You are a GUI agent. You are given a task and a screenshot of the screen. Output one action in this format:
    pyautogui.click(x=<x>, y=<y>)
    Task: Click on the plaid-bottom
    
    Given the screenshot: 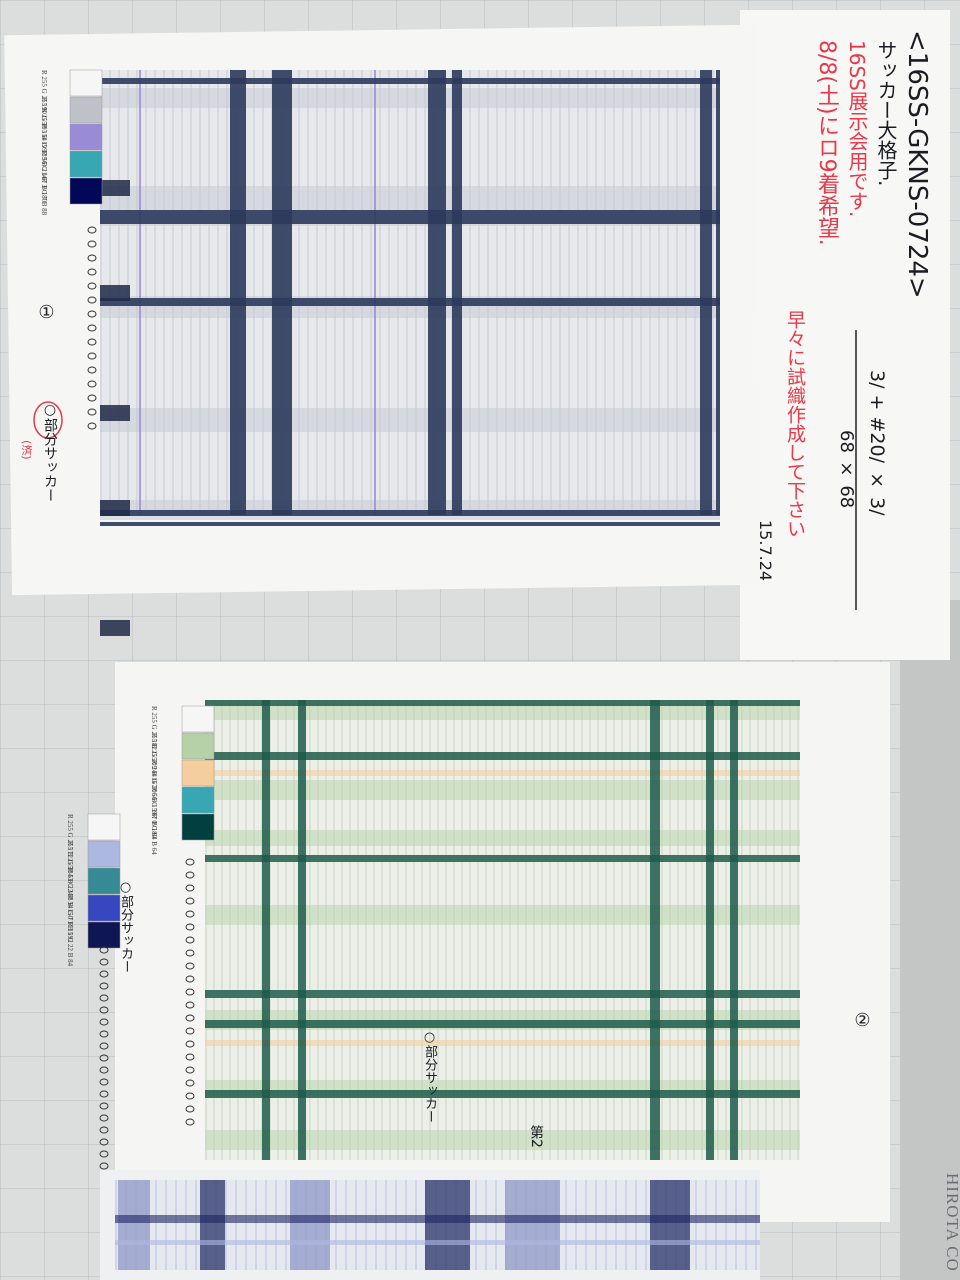 What is the action you would take?
    pyautogui.click(x=437, y=1225)
    